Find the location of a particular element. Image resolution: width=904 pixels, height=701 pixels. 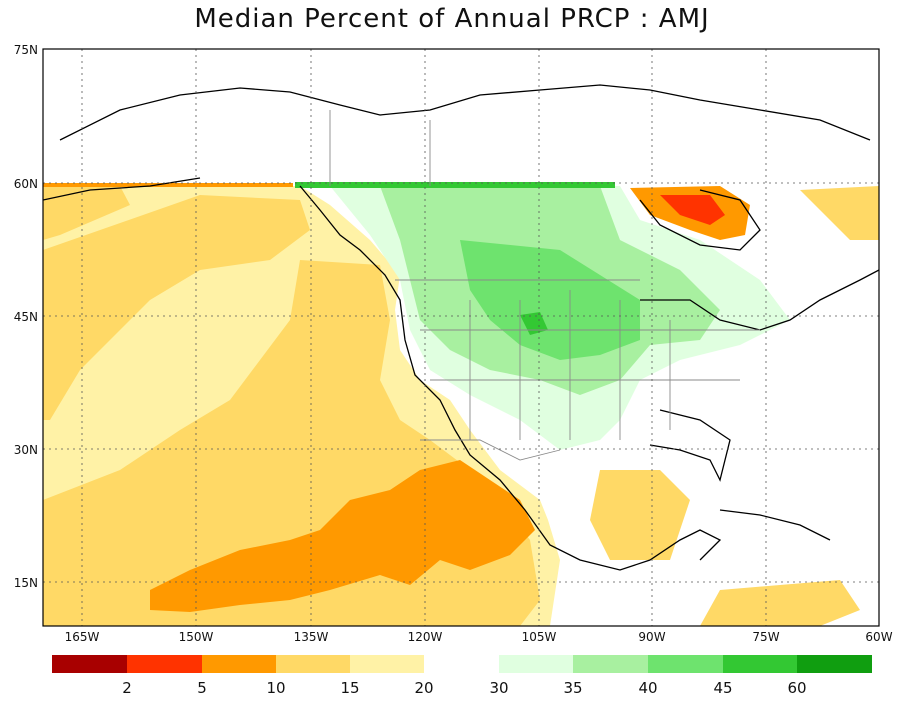

map-title: Median Percent of Annual PRCP : AMJ is located at coordinates (452, 19).